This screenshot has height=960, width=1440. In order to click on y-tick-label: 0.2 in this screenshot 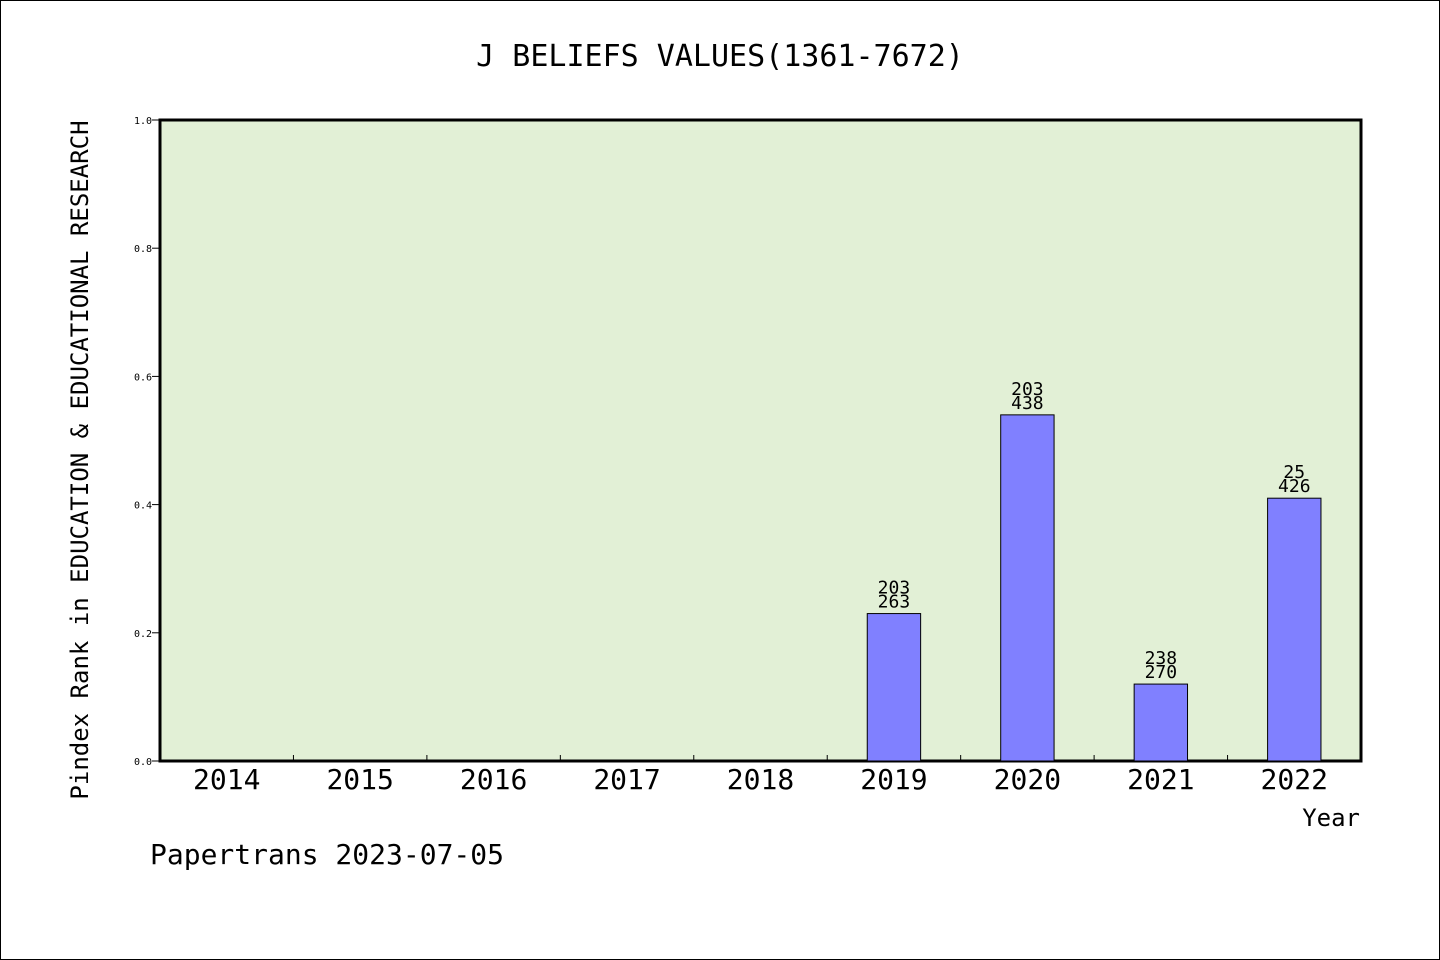, I will do `click(143, 634)`.